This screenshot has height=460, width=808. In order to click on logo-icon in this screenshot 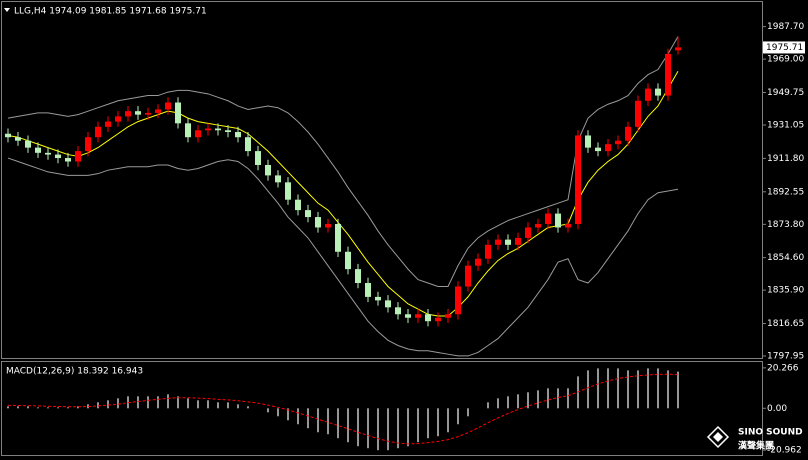, I will do `click(718, 437)`.